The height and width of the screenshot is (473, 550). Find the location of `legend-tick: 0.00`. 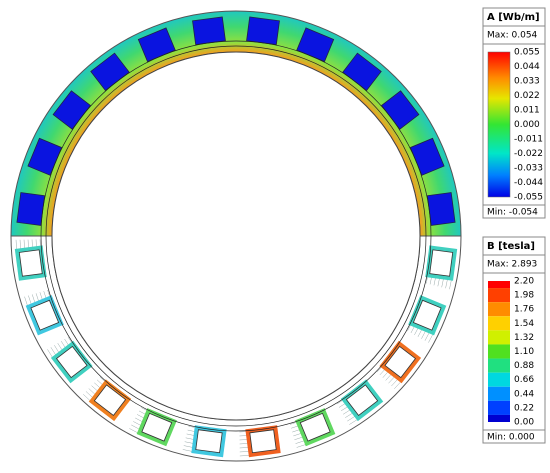

legend-tick: 0.00 is located at coordinates (524, 423).